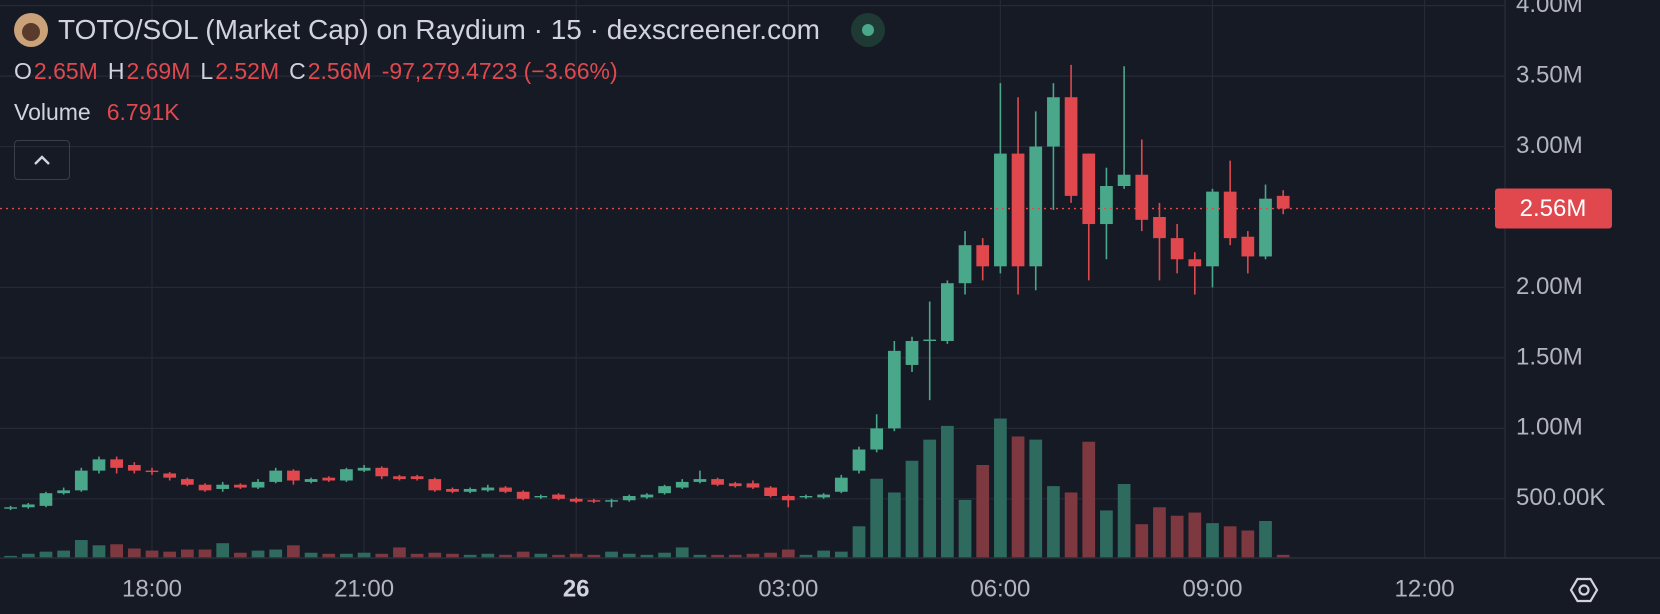  Describe the element at coordinates (1425, 588) in the screenshot. I see `x-tick-label: 12:00` at that location.